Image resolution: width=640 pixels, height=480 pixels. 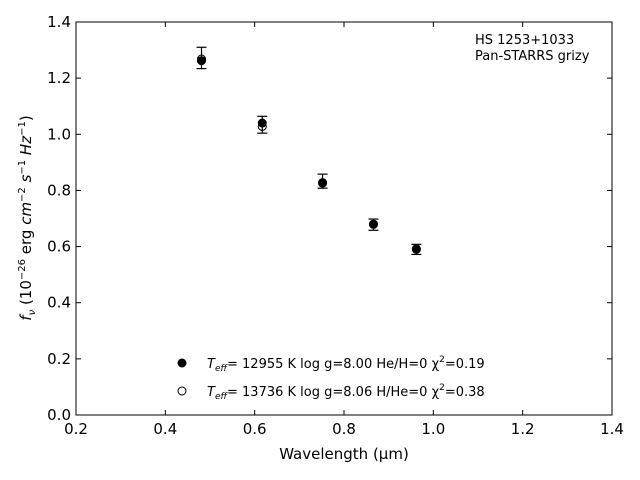 What do you see at coordinates (612, 429) in the screenshot?
I see `x-tick-label: 1.4` at bounding box center [612, 429].